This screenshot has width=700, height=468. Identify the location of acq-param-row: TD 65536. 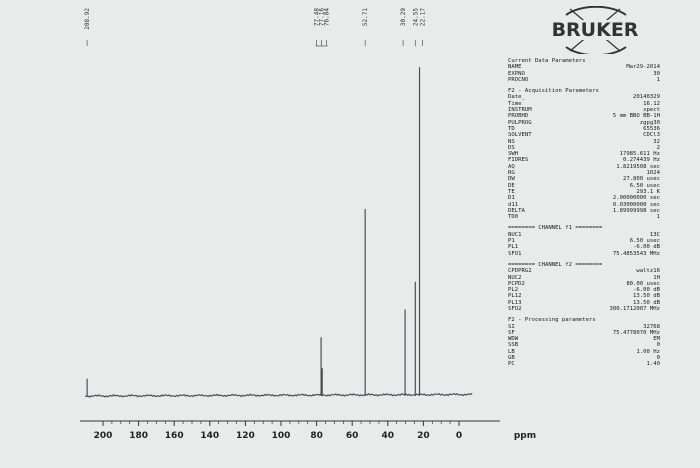
(584, 129).